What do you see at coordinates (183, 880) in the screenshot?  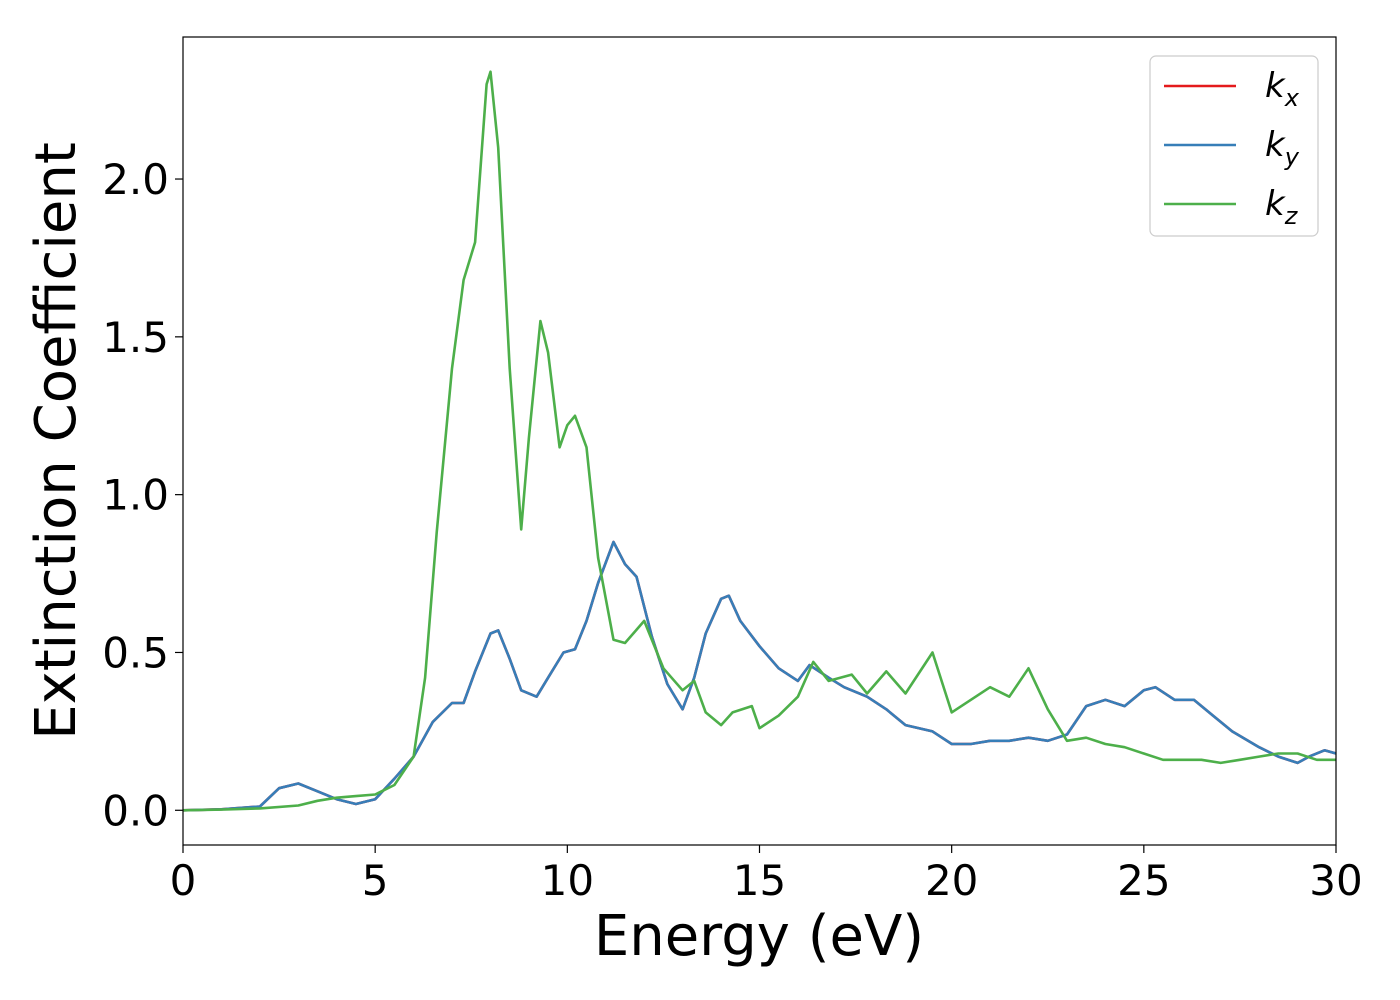 I see `x-tick-label: 0` at bounding box center [183, 880].